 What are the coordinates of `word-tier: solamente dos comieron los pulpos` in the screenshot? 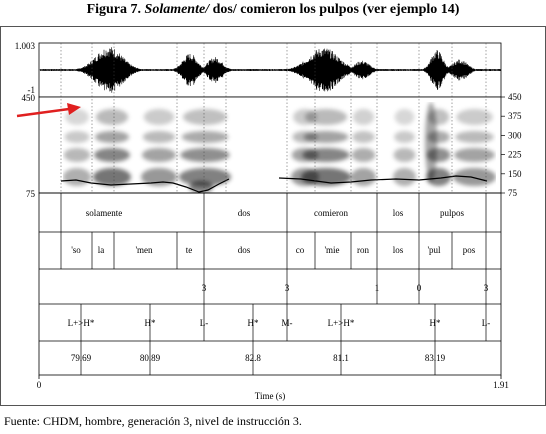 It's located at (275, 213).